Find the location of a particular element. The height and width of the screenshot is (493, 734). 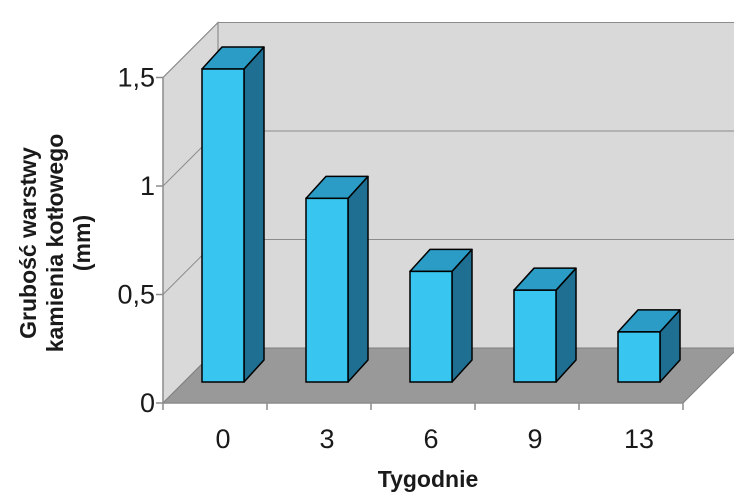

y-tick-labels: 0 0,5 1 1,5 is located at coordinates (136, 241).